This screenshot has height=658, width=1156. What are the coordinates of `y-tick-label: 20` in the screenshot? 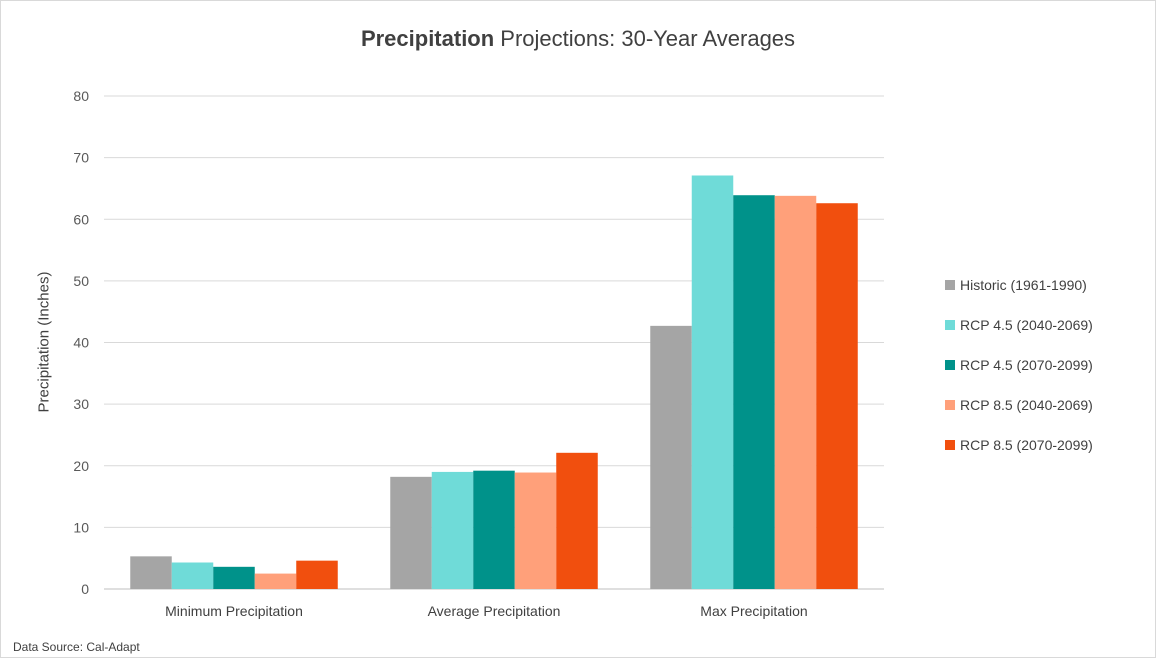 It's located at (81, 466).